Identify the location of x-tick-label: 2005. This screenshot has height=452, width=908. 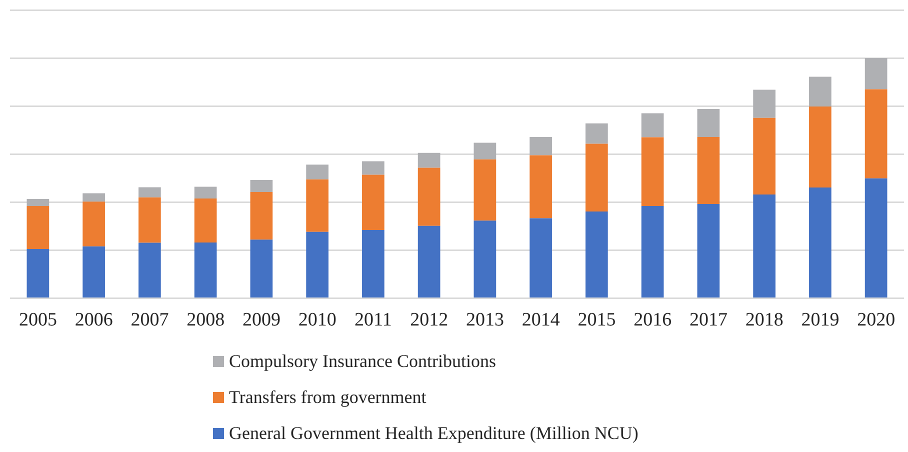
(37, 320).